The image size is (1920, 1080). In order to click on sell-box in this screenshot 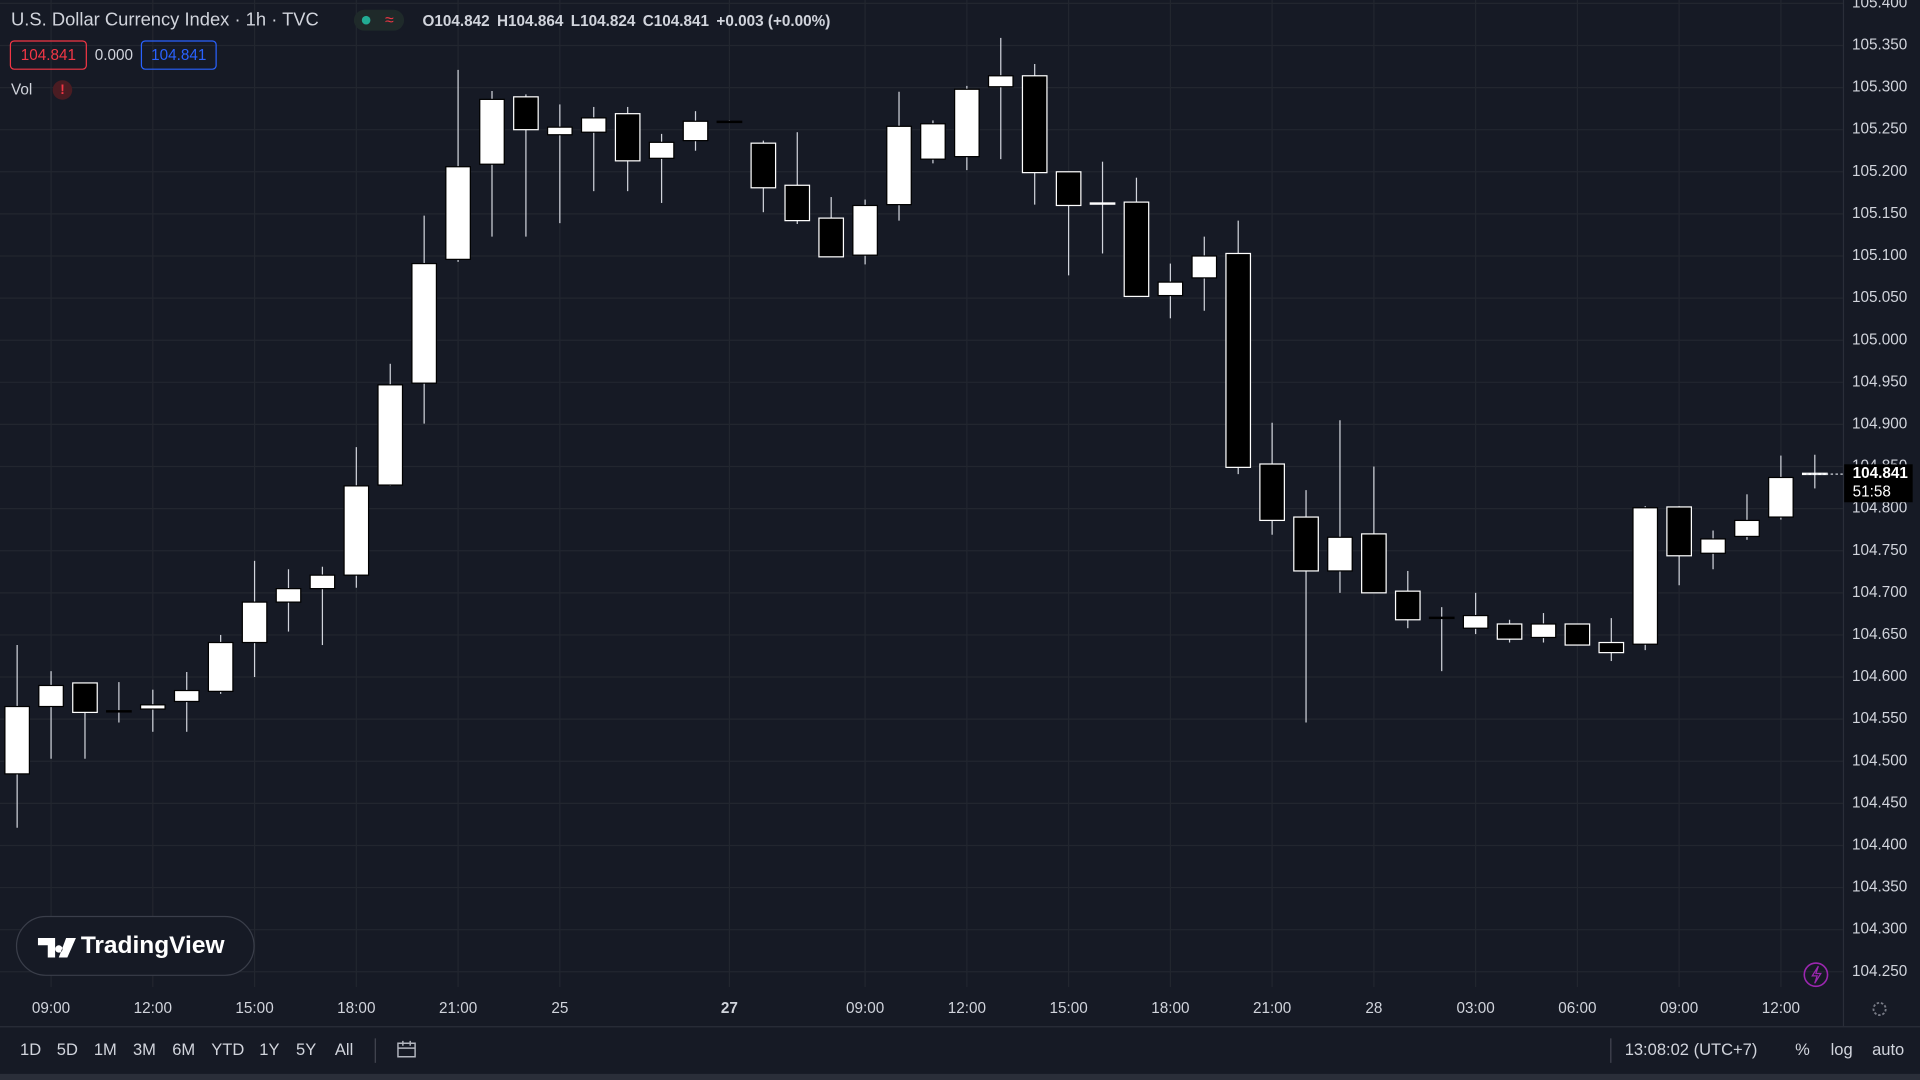, I will do `click(48, 55)`.